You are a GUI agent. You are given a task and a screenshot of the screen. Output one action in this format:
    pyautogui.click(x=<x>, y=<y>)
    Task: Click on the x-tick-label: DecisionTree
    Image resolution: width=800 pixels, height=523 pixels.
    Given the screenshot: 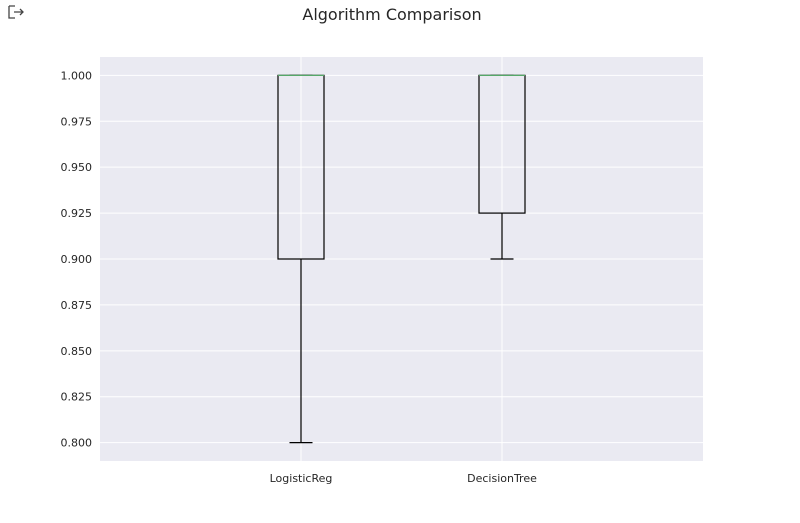 What is the action you would take?
    pyautogui.click(x=502, y=478)
    